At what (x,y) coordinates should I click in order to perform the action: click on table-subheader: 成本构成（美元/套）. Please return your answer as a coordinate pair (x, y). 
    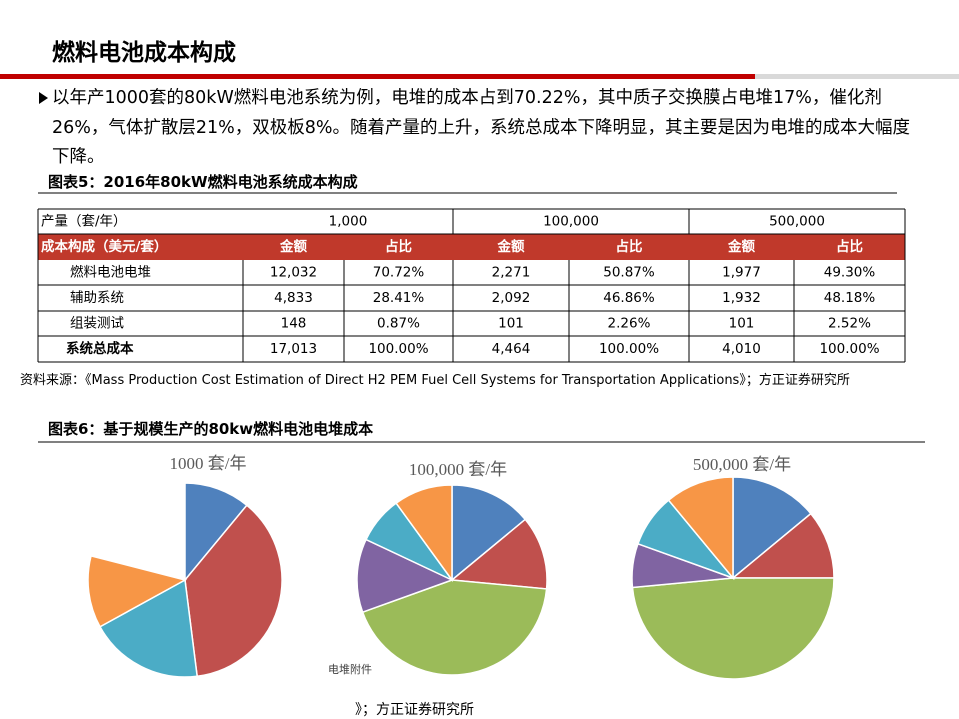
    Looking at the image, I should click on (104, 246).